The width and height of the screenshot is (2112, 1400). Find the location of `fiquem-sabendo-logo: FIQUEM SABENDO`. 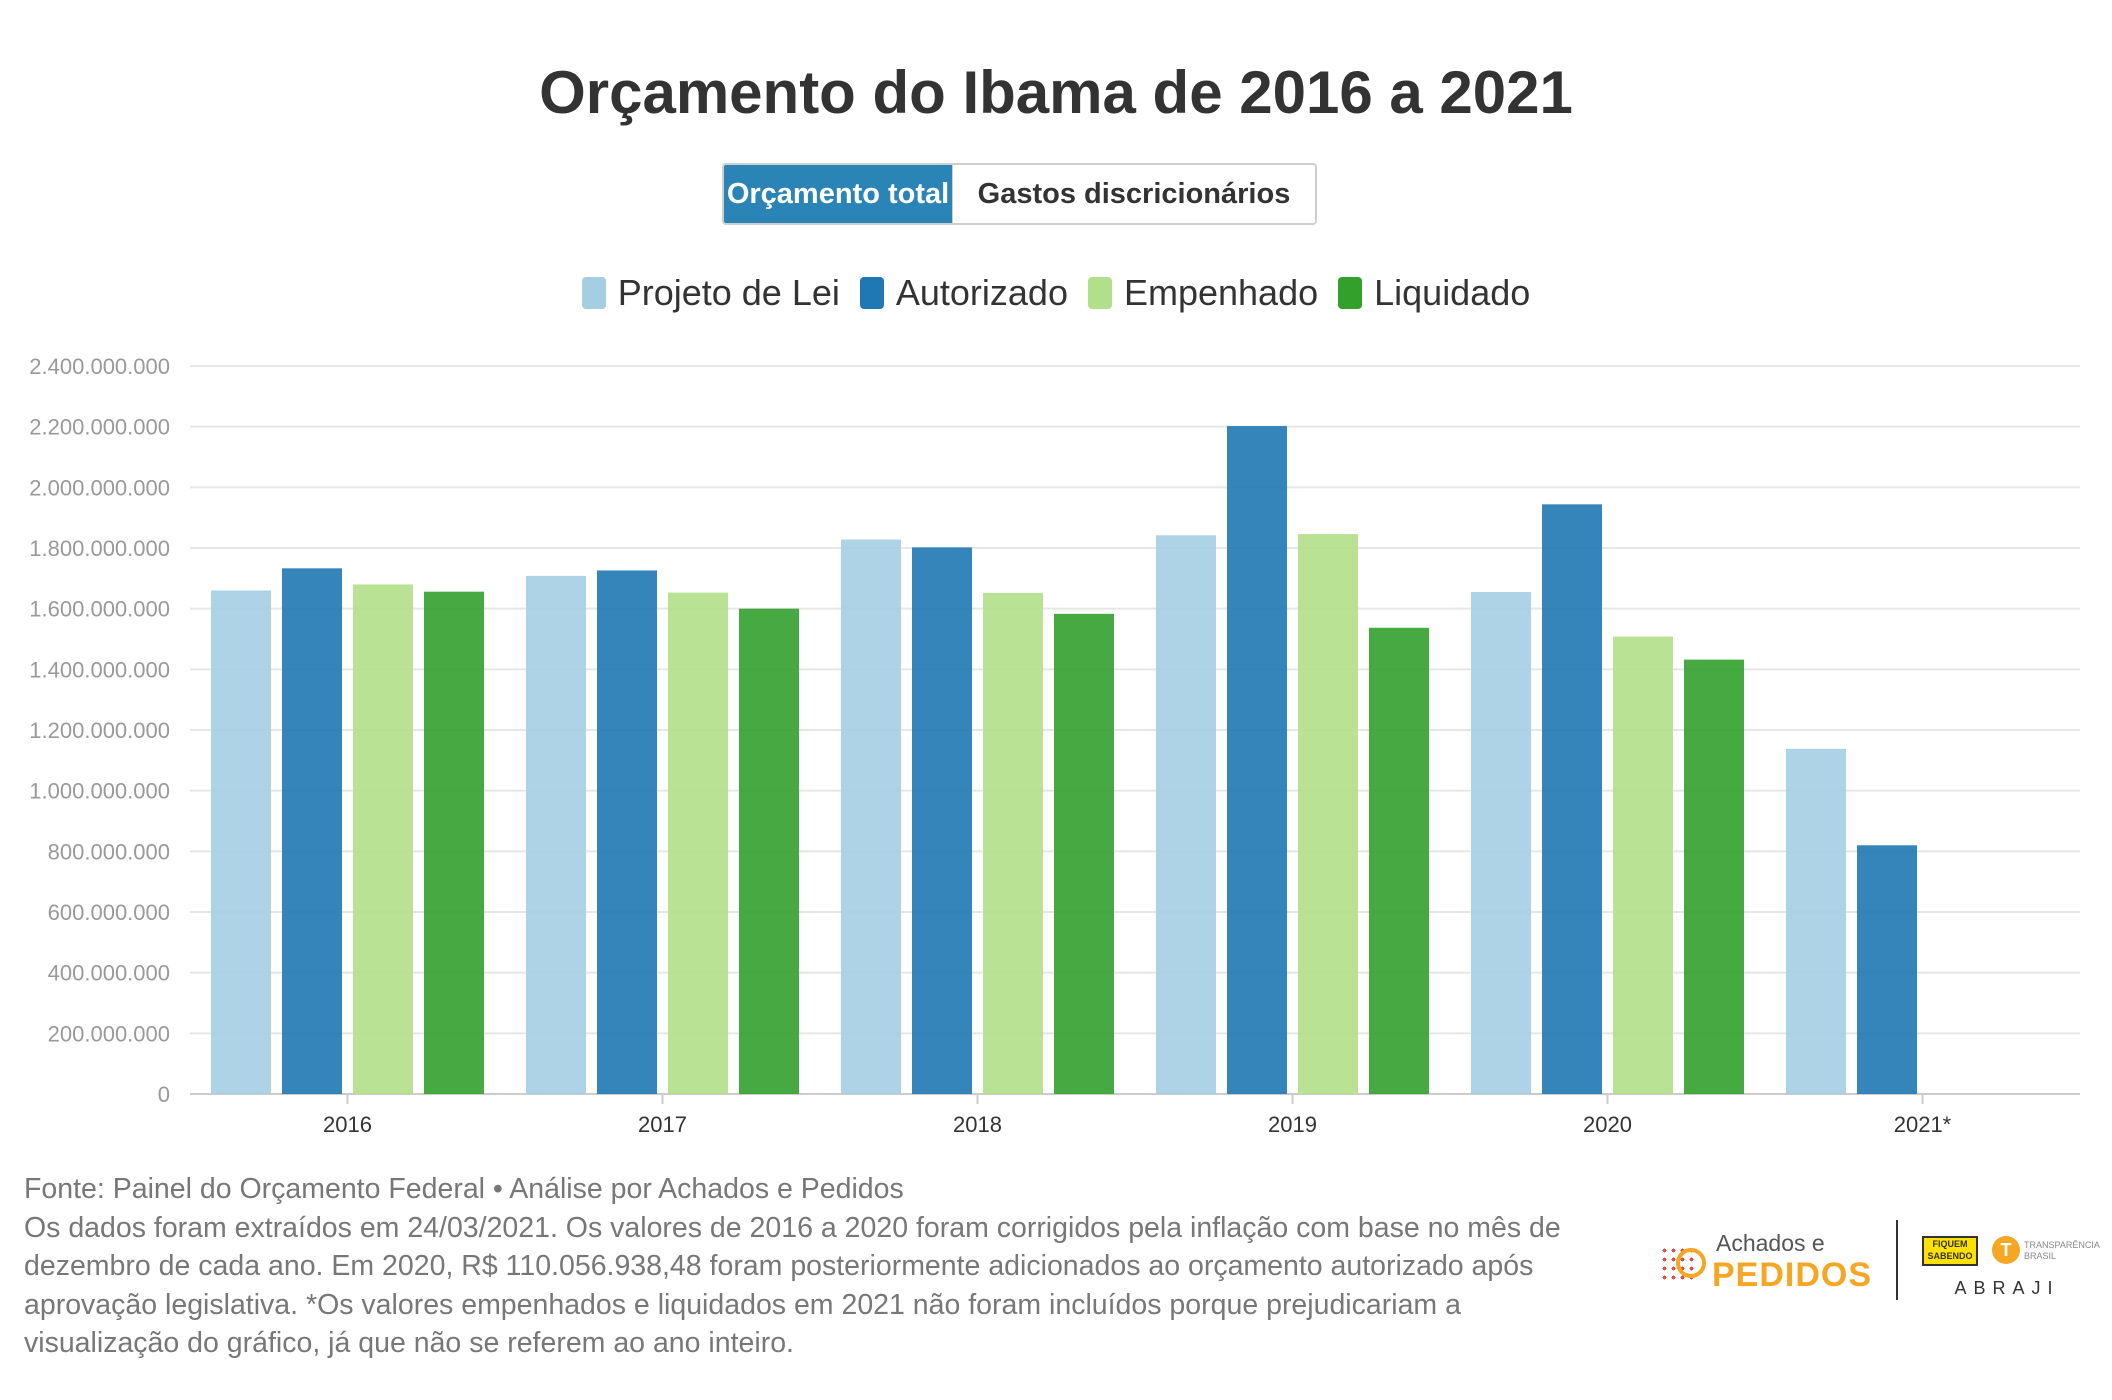

fiquem-sabendo-logo: FIQUEM SABENDO is located at coordinates (1950, 1251).